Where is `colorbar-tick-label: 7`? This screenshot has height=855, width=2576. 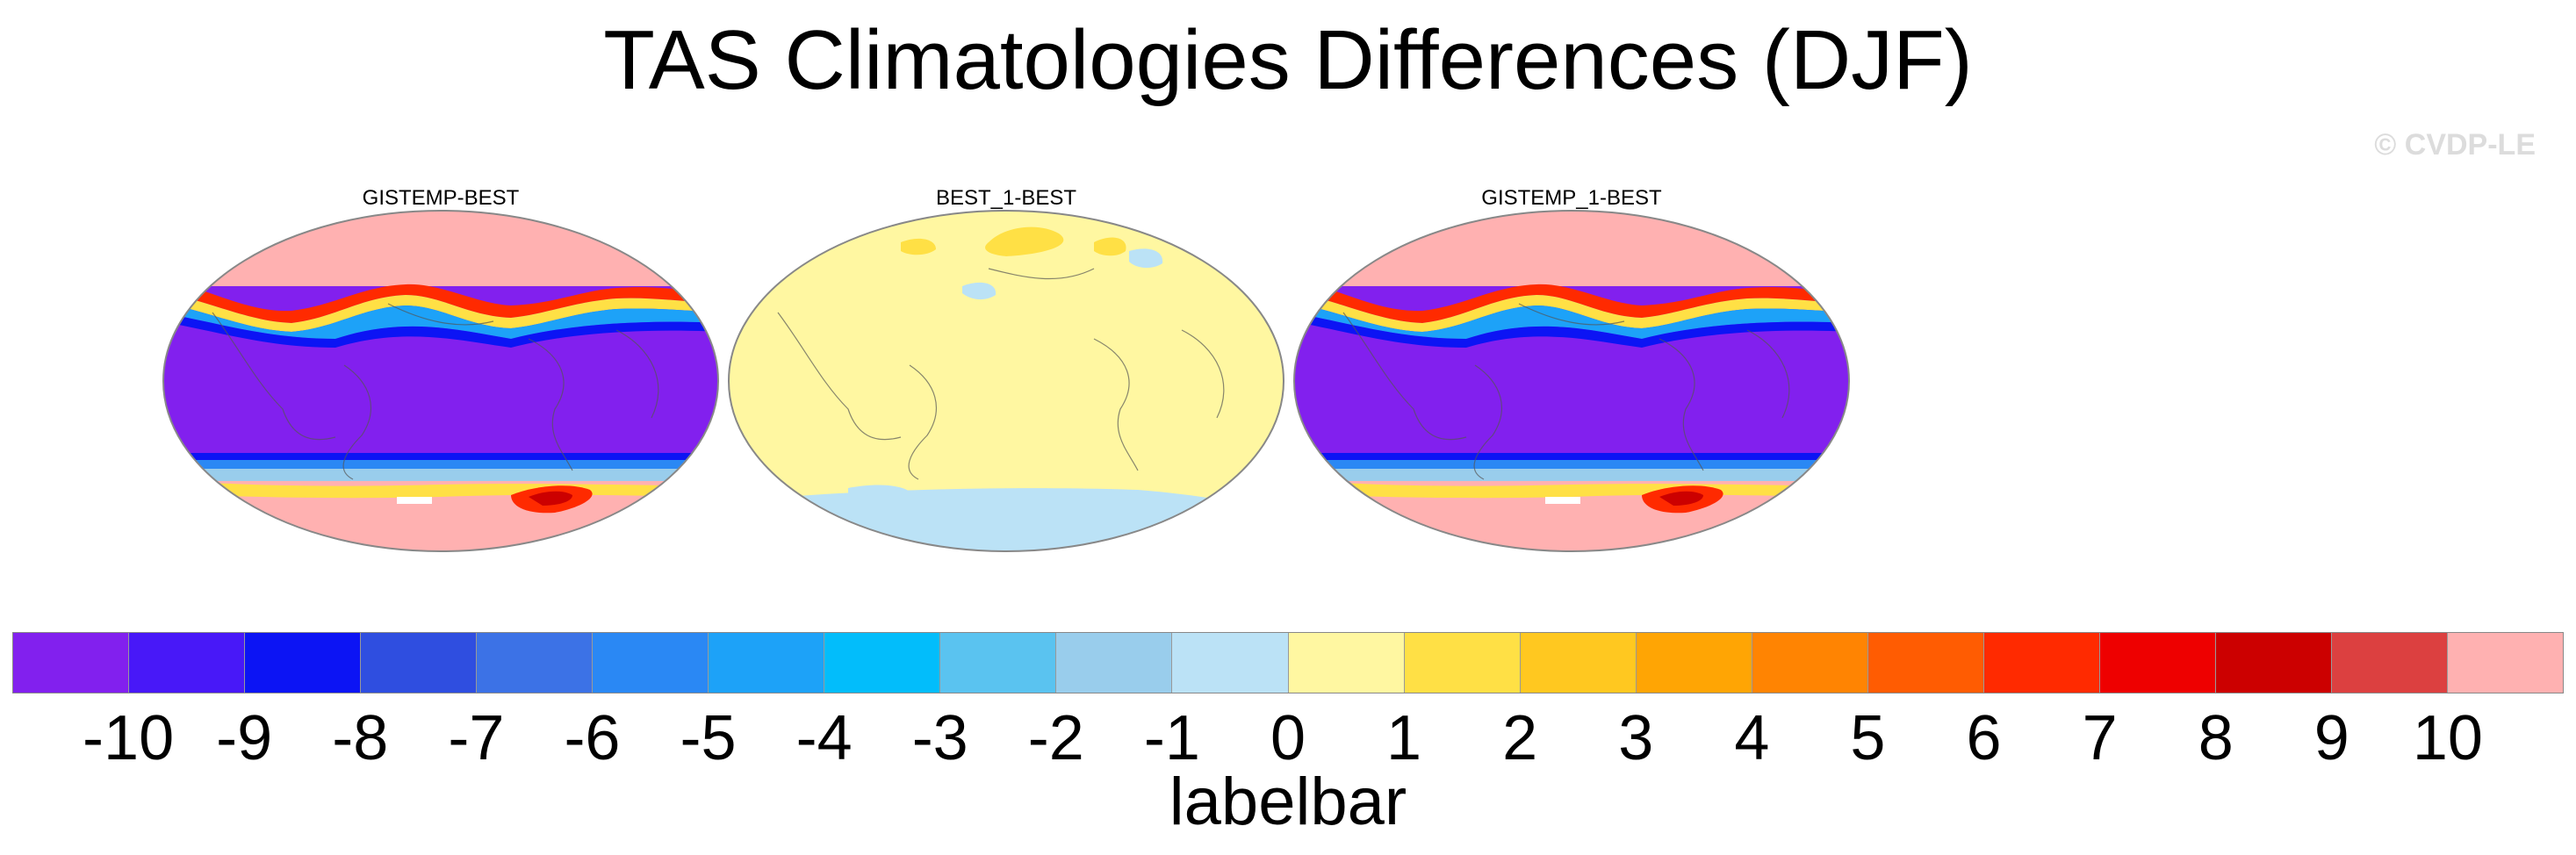
colorbar-tick-label: 7 is located at coordinates (2100, 738).